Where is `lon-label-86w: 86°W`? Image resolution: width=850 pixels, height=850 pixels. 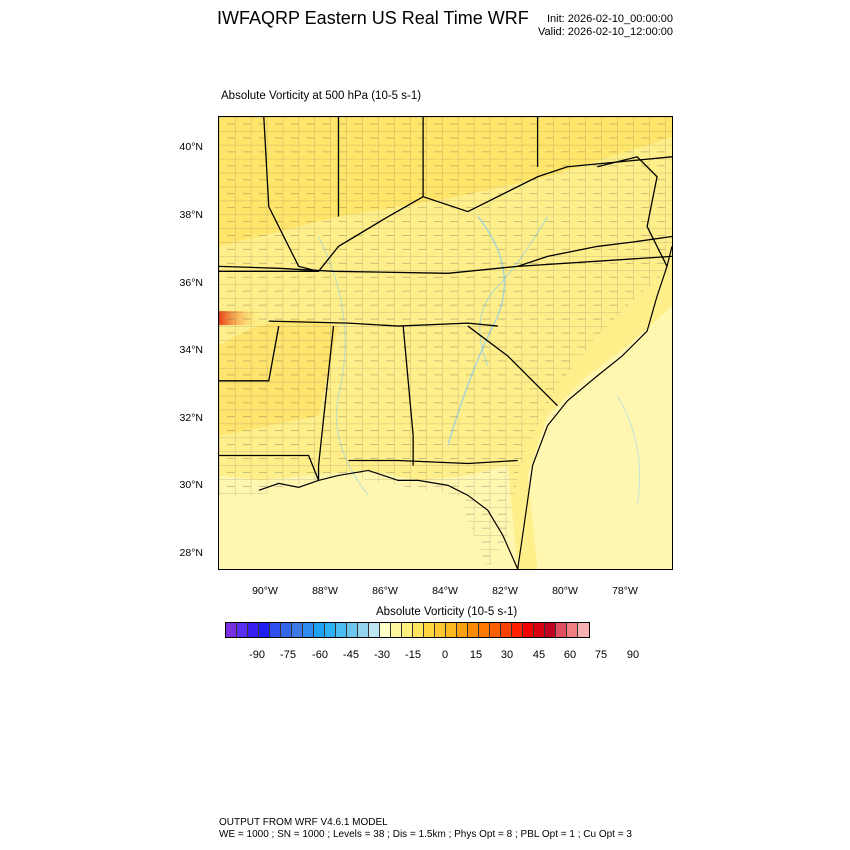
lon-label-86w: 86°W is located at coordinates (385, 591).